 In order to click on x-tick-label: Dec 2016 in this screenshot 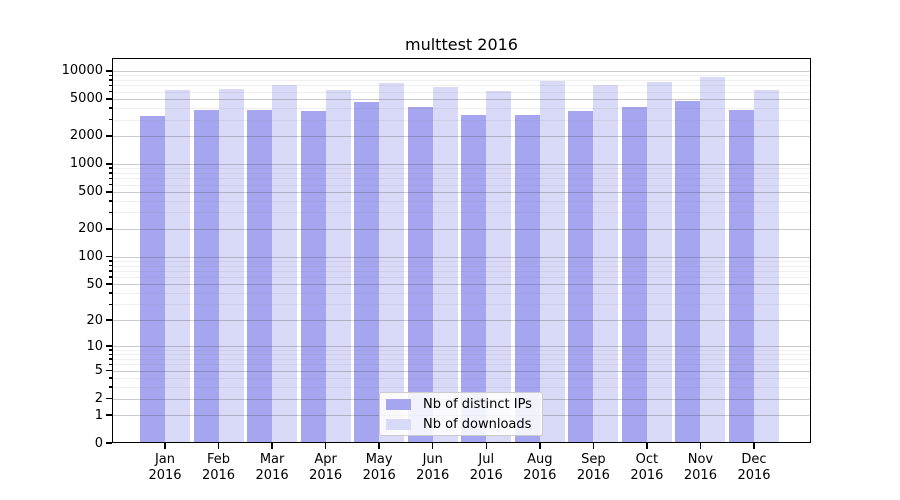, I will do `click(754, 467)`.